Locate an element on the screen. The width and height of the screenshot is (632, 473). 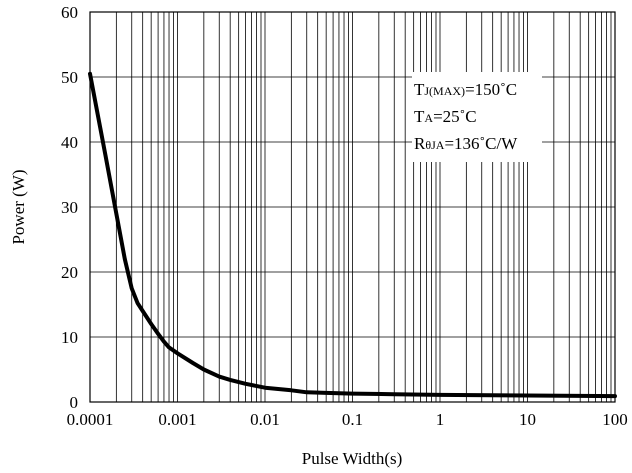
x-tick-label: 1 is located at coordinates (440, 419).